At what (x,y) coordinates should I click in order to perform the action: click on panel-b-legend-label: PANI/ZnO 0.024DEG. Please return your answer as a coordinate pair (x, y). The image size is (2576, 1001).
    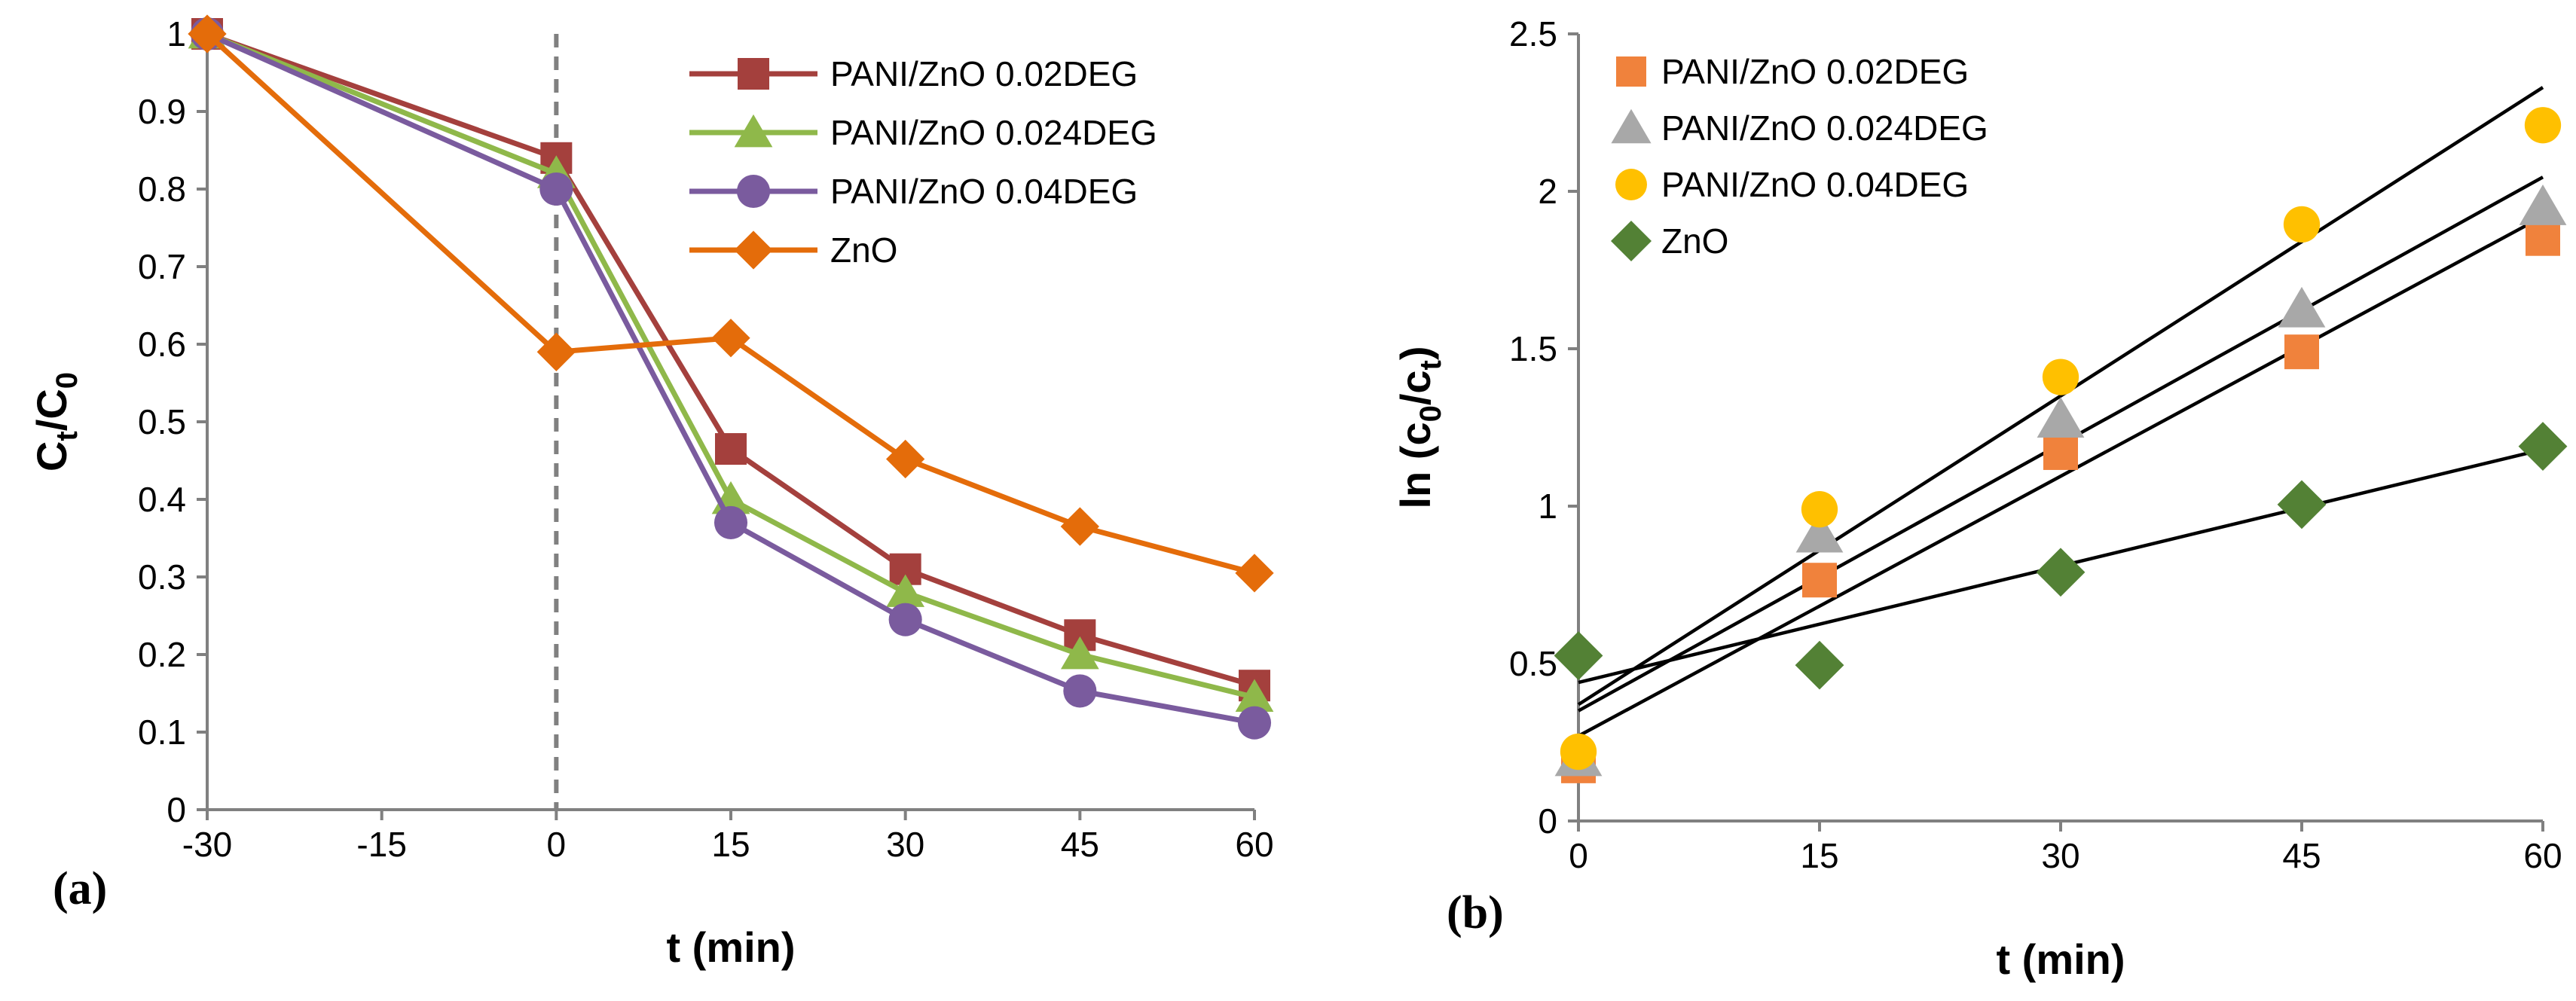
    Looking at the image, I should click on (1824, 128).